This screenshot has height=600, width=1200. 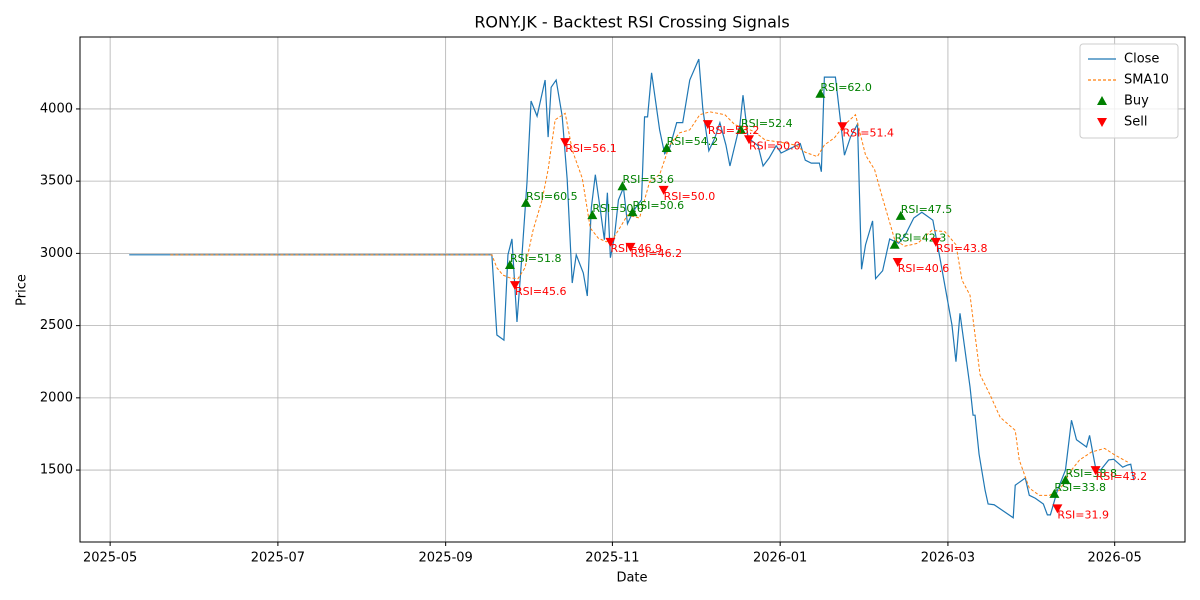 What do you see at coordinates (56, 470) in the screenshot?
I see `y-tick-label: 1500` at bounding box center [56, 470].